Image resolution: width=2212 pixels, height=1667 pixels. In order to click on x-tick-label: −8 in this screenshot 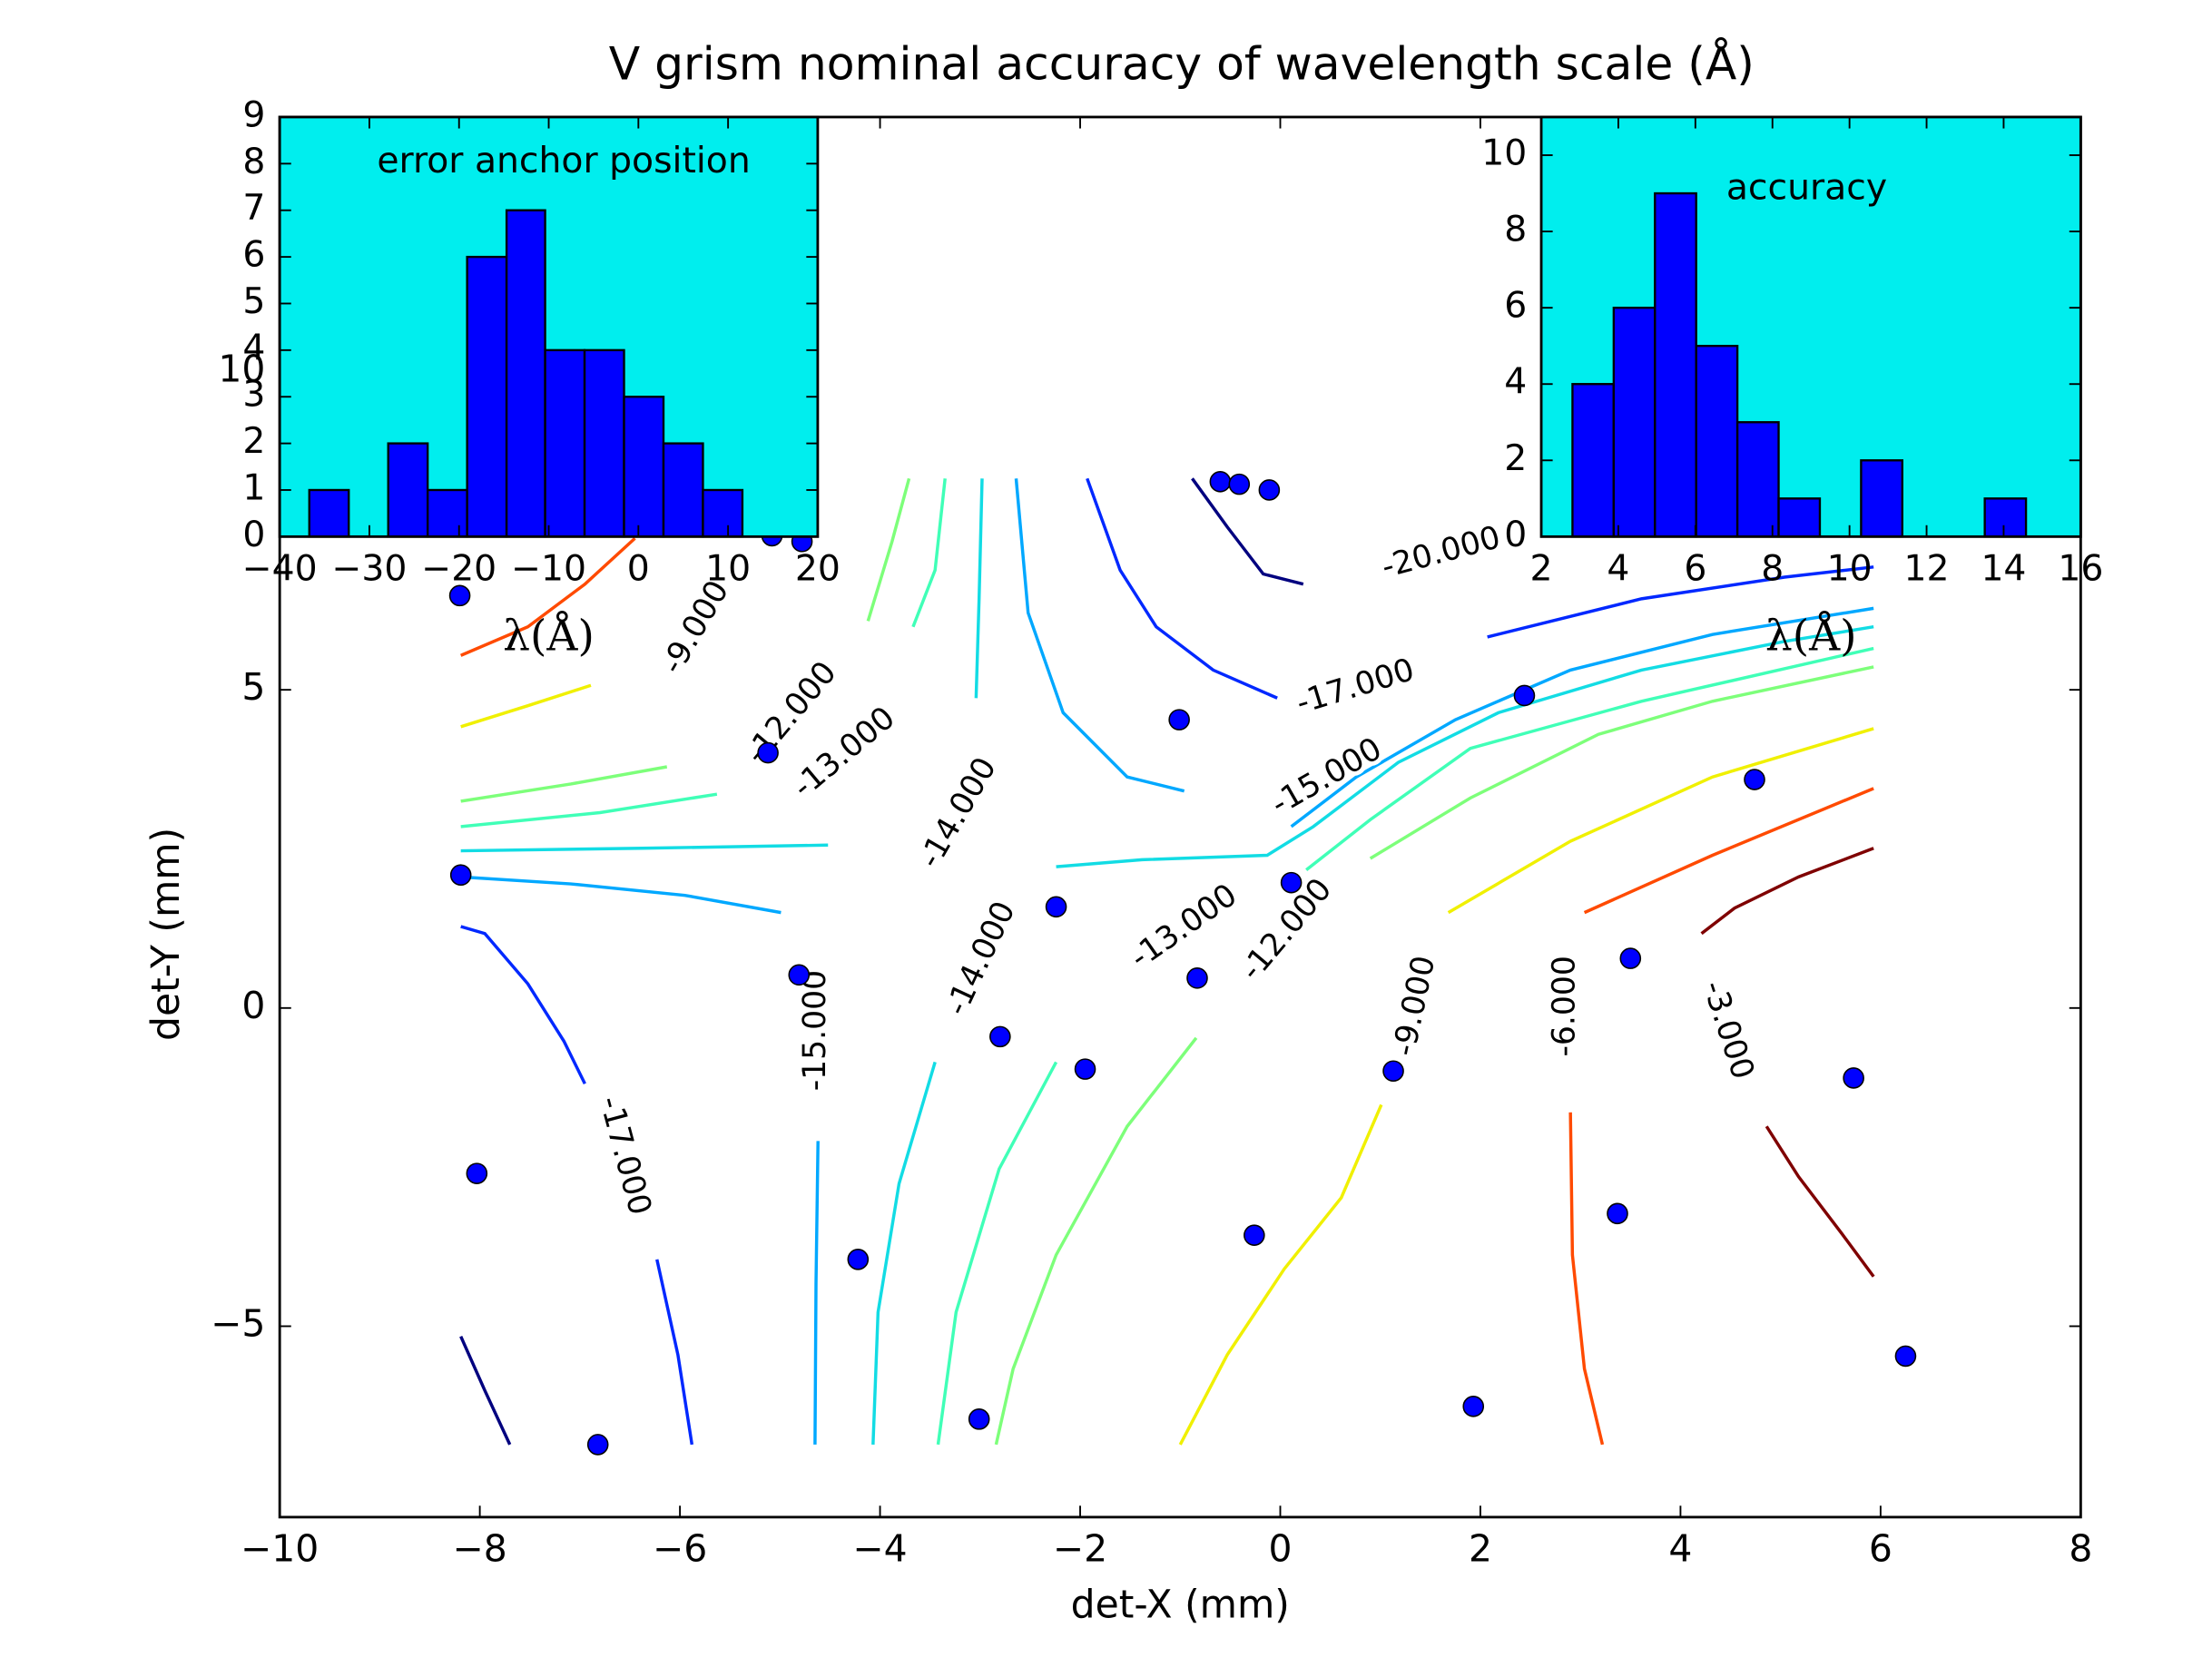, I will do `click(480, 1549)`.